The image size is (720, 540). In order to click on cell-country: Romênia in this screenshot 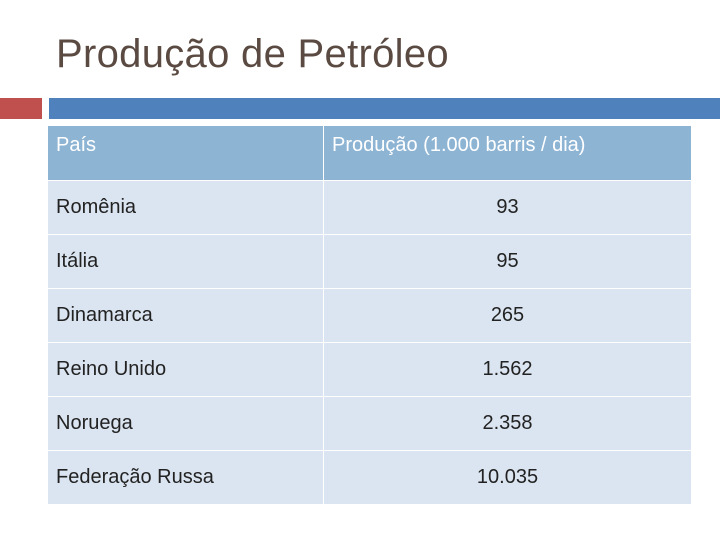, I will do `click(186, 207)`.